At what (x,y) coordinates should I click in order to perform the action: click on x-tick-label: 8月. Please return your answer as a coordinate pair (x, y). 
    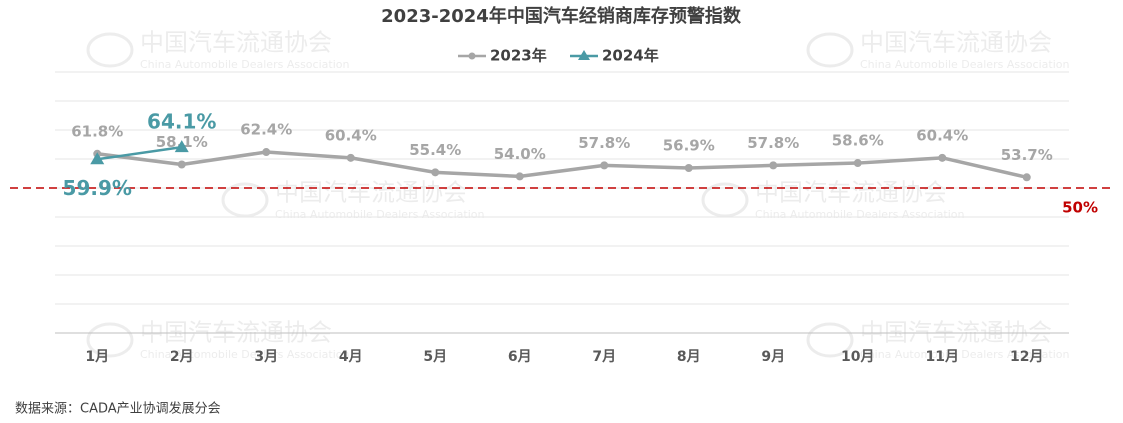
    Looking at the image, I should click on (689, 357).